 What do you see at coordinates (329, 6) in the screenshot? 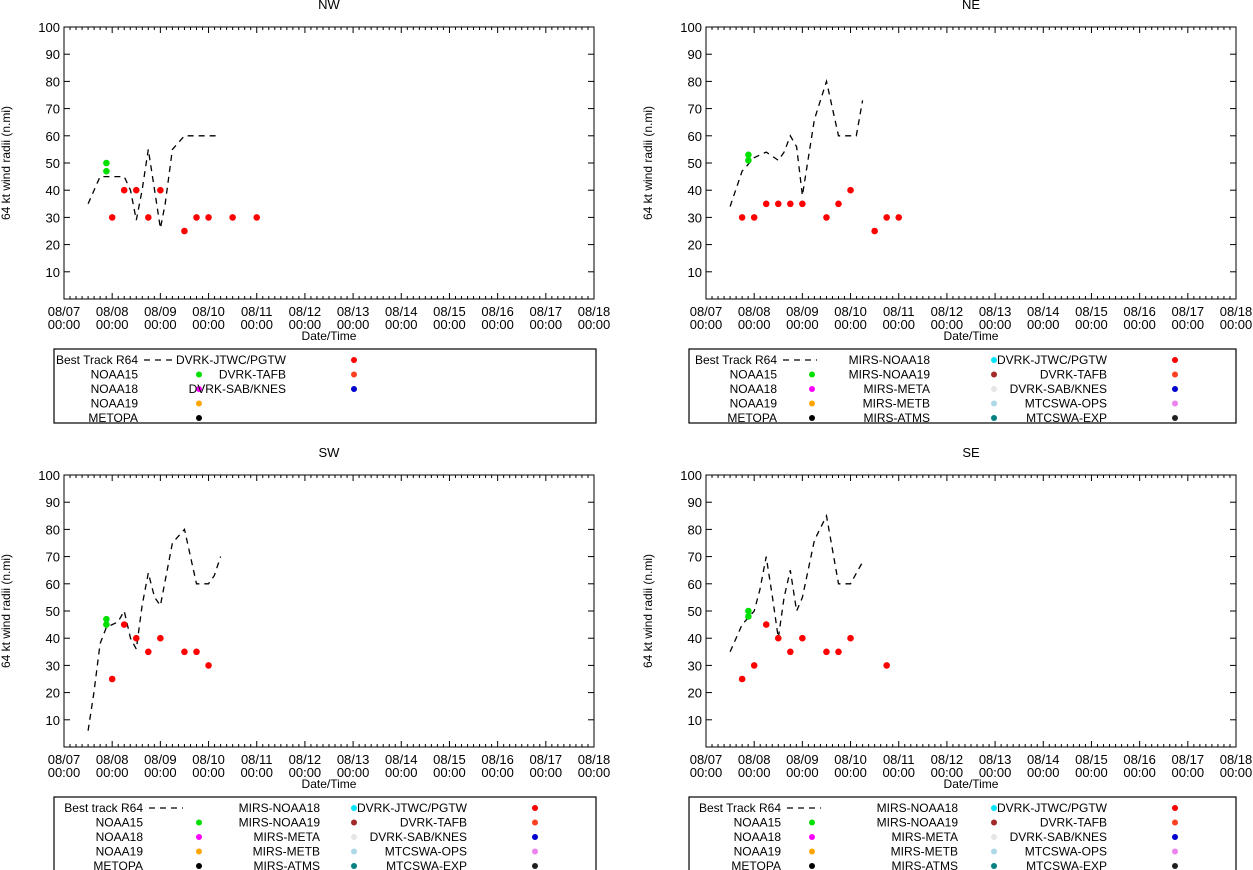
I see `chart-title: NW` at bounding box center [329, 6].